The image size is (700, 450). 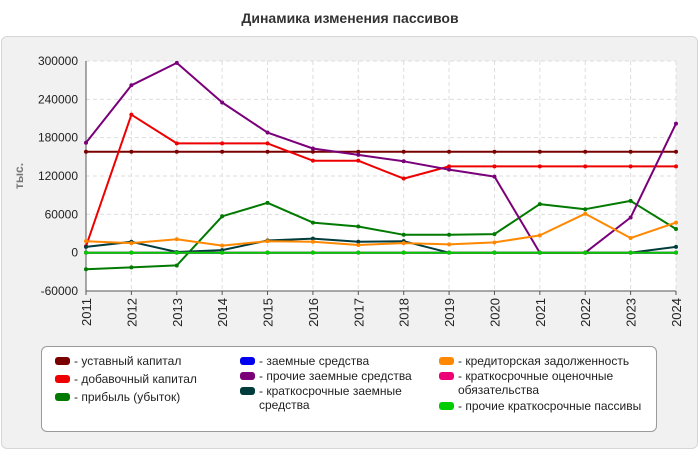 I want to click on legend-item-kratkosrochnye-zaemnye: - краткосрочные заемные средства, so click(x=332, y=398).